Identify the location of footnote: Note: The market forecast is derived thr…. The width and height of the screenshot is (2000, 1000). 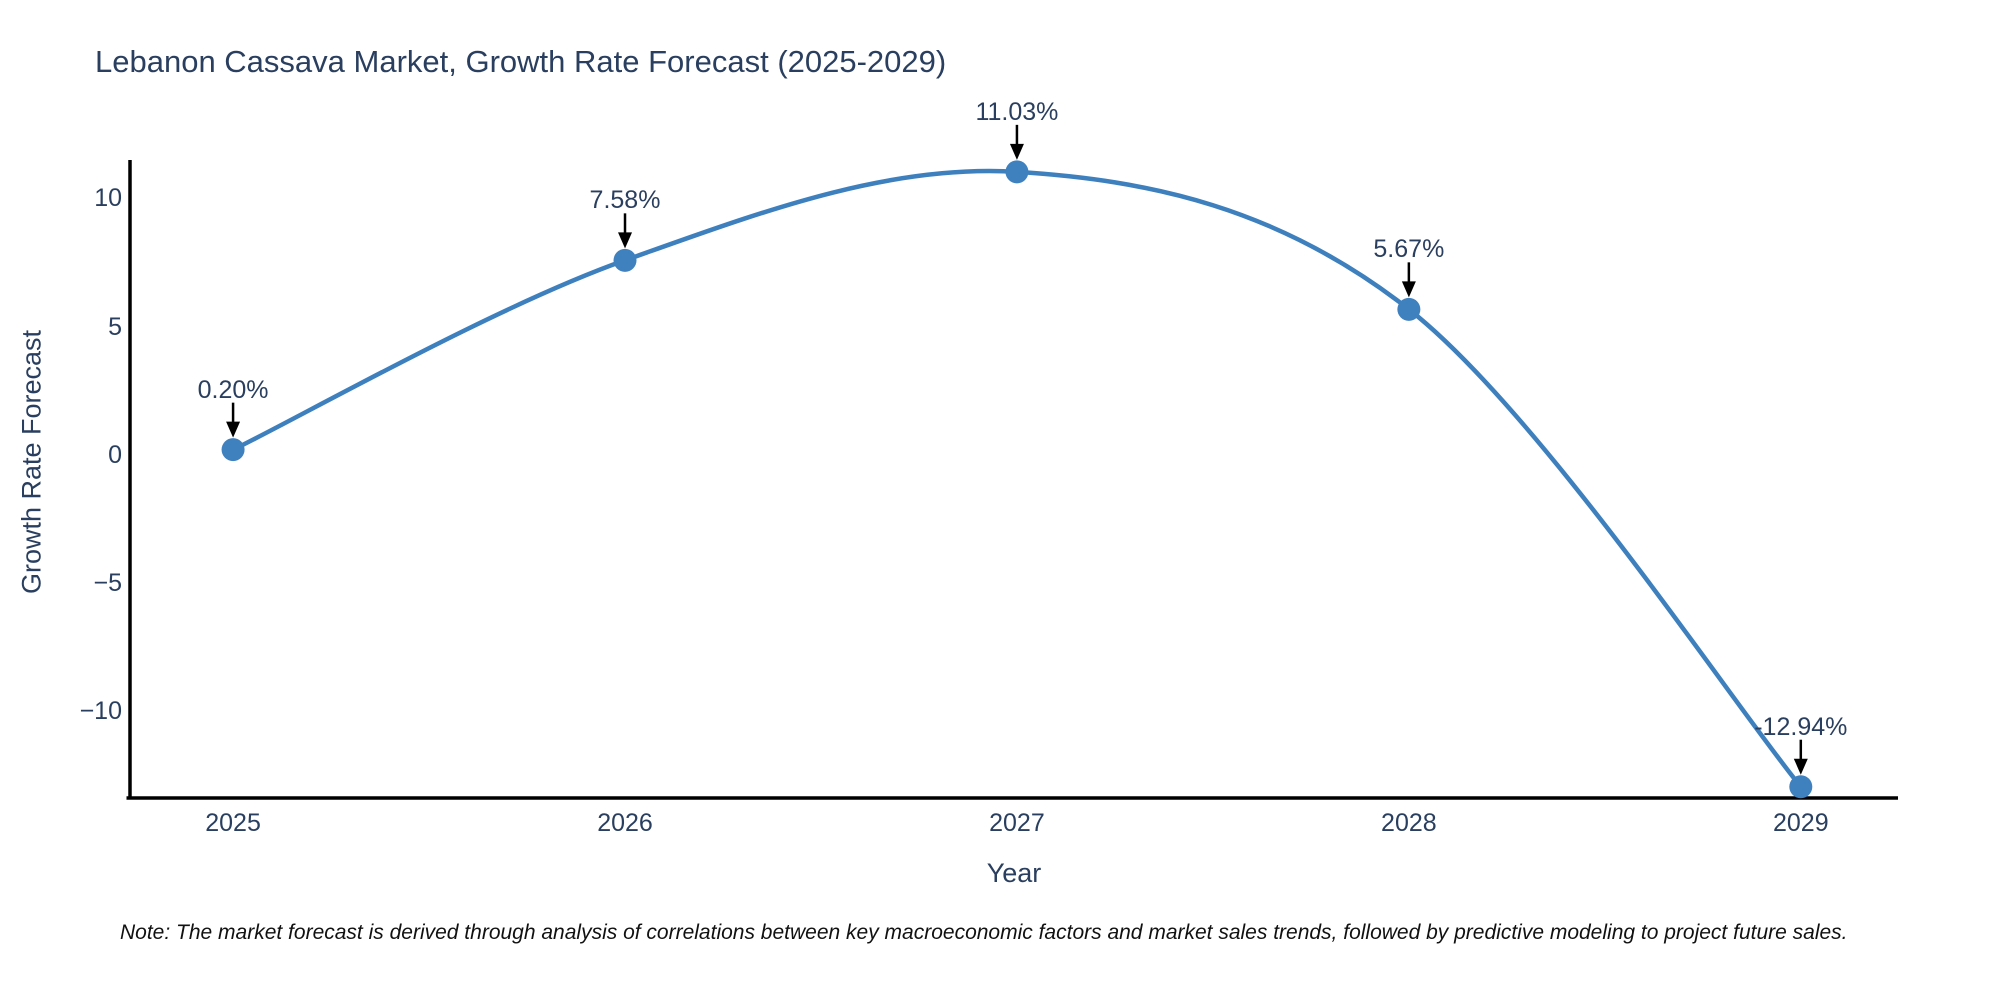
(984, 932).